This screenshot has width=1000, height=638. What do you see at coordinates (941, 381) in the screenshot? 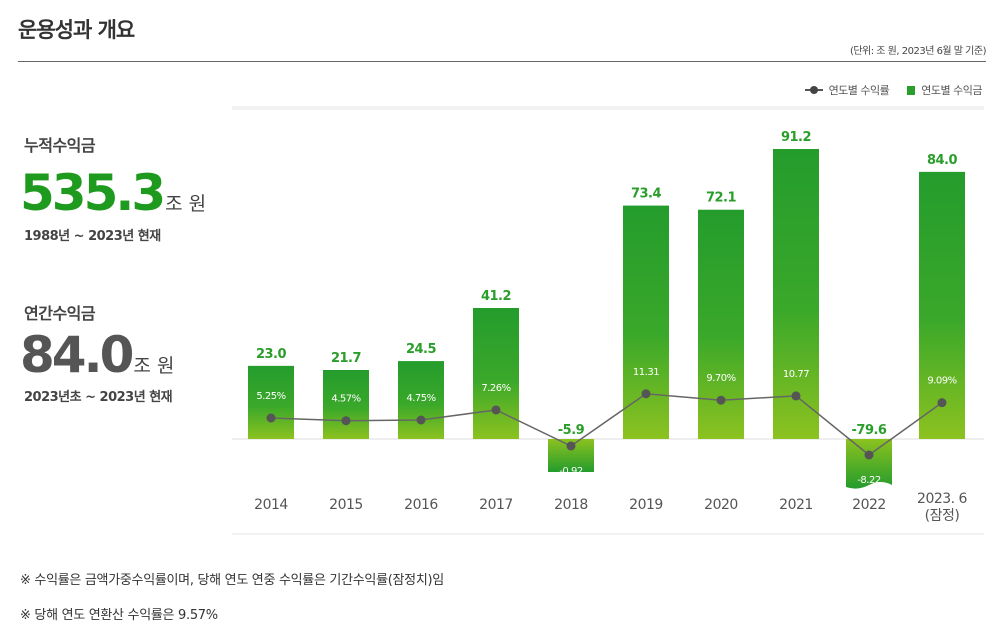
I see `return-rate-label: 9.09%` at bounding box center [941, 381].